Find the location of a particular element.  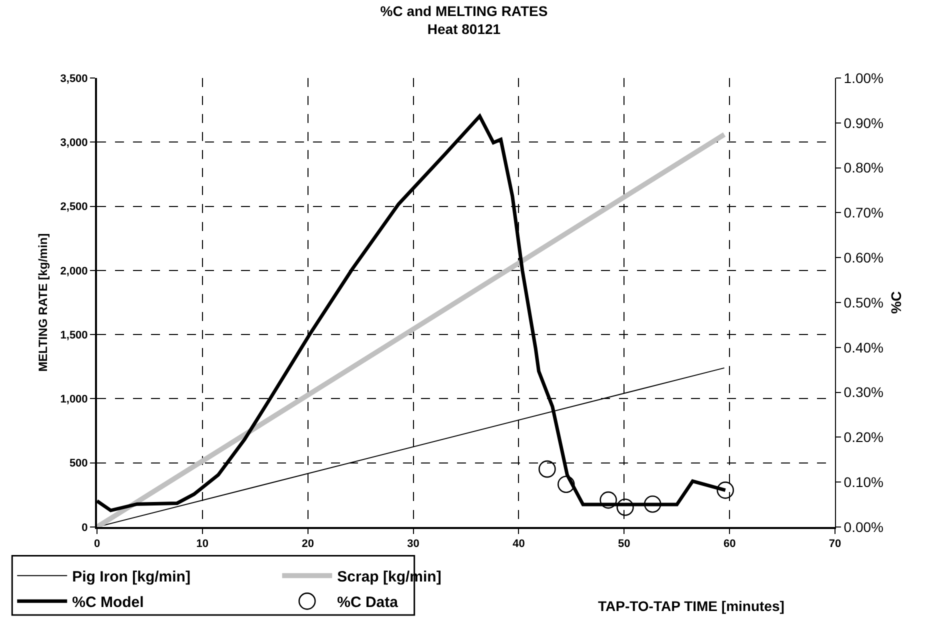

y-tick-label: 1,500 is located at coordinates (74, 335).